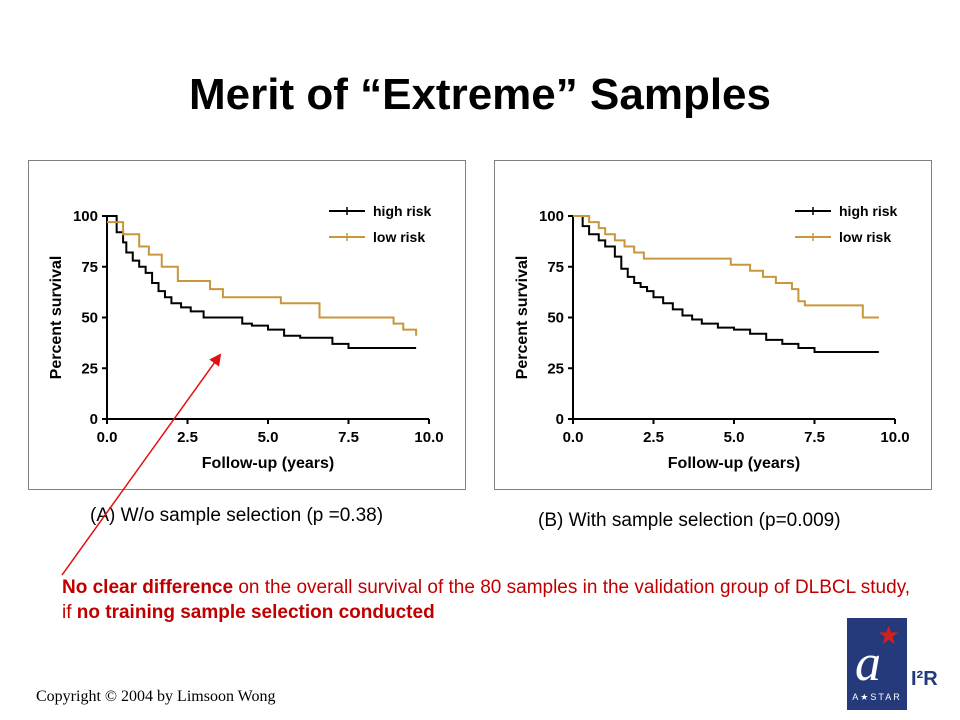 The width and height of the screenshot is (960, 720). What do you see at coordinates (399, 237) in the screenshot?
I see `chart-a-legend-label: low risk` at bounding box center [399, 237].